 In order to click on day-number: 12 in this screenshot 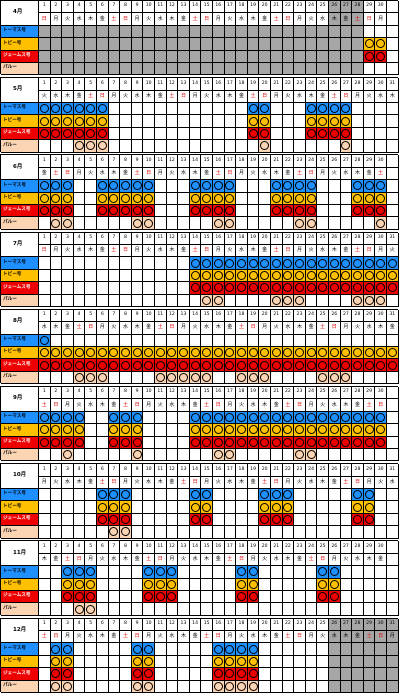, I will do `click(171, 469)`.